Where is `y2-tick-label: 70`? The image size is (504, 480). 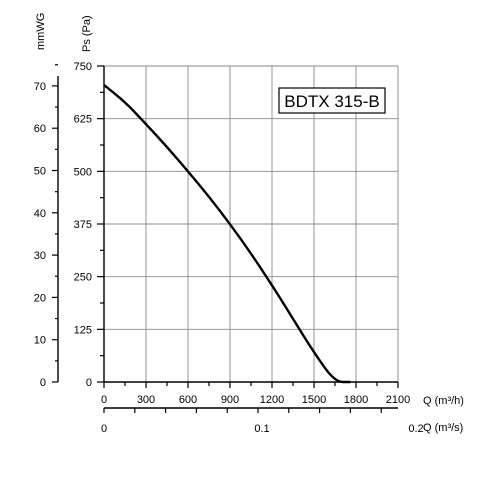
y2-tick-label: 70 is located at coordinates (40, 87).